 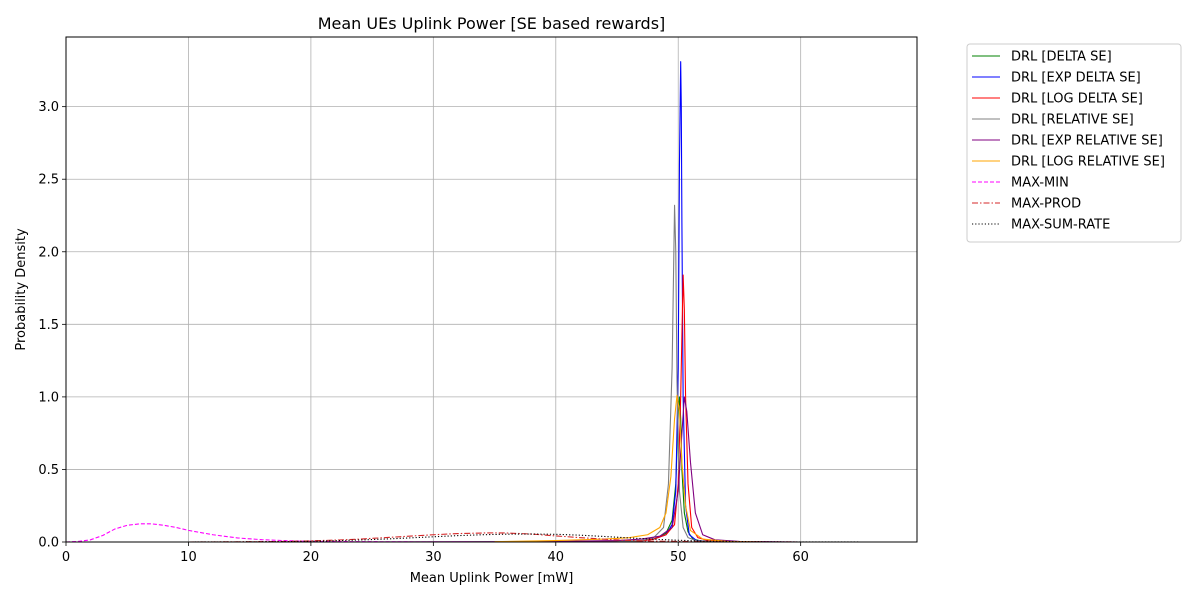 What do you see at coordinates (311, 557) in the screenshot?
I see `x-tick-label: 20` at bounding box center [311, 557].